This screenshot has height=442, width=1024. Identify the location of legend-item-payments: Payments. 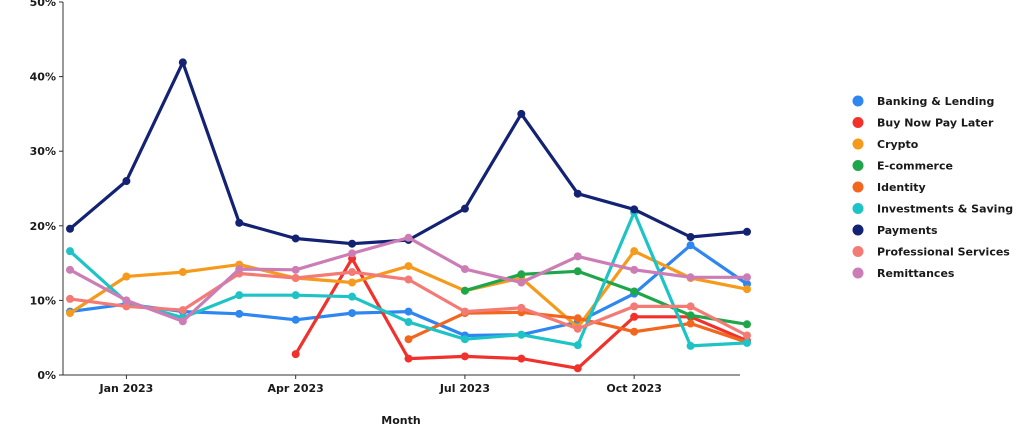
(895, 230).